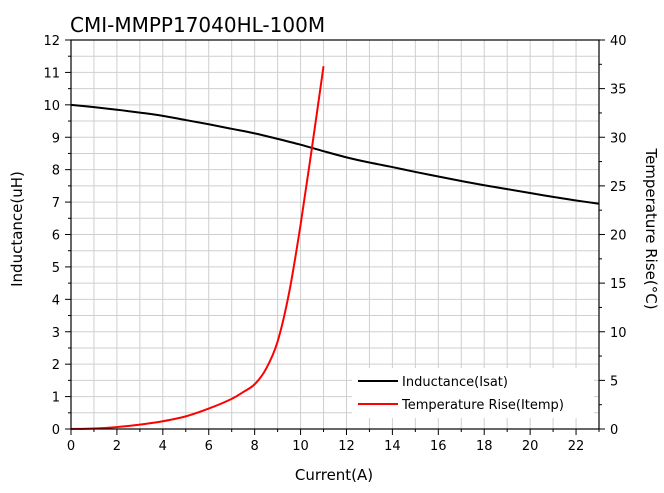 This screenshot has width=664, height=493. Describe the element at coordinates (618, 187) in the screenshot. I see `y2-tick-label: 25` at that location.